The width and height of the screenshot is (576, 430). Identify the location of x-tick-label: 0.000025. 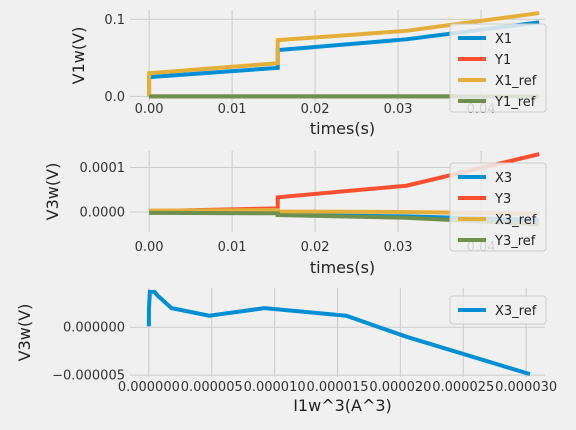
(463, 387).